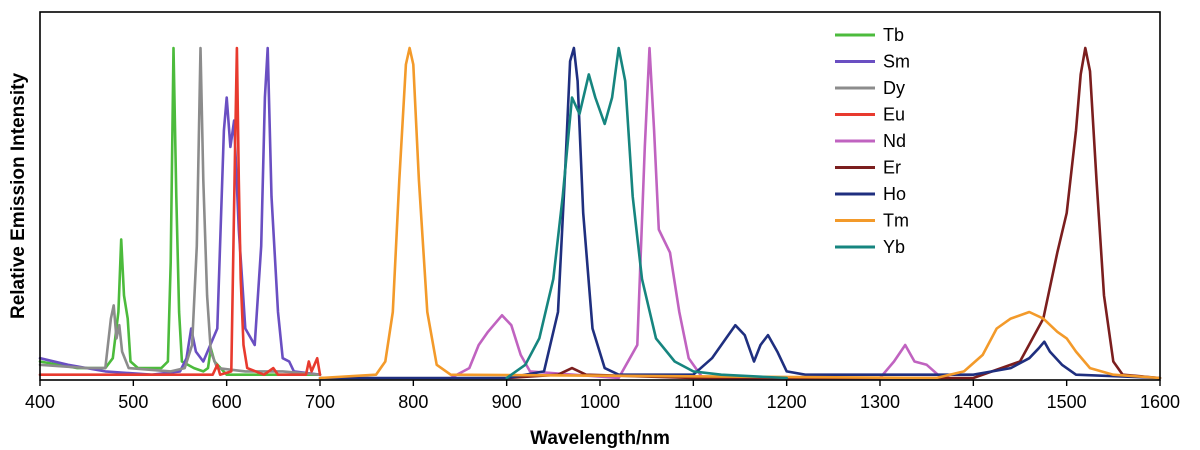 This screenshot has width=1200, height=450. Describe the element at coordinates (600, 402) in the screenshot. I see `x-tick-label: 1000` at that location.